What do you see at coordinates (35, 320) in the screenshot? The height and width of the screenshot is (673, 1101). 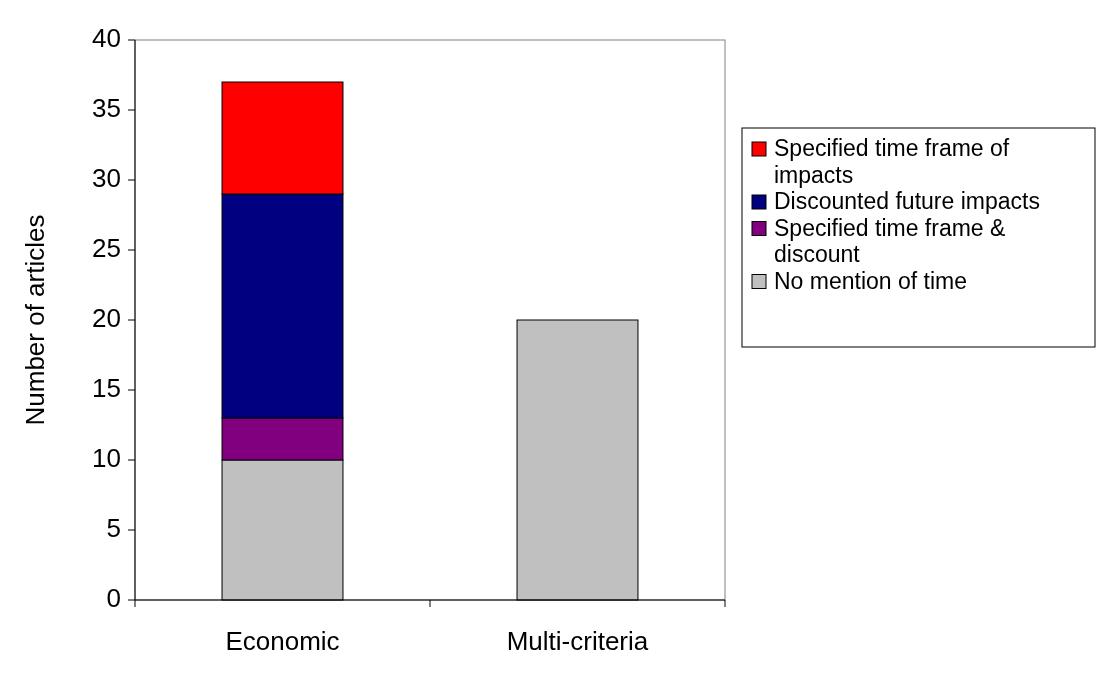 I see `y-axis-title: Number of articles` at bounding box center [35, 320].